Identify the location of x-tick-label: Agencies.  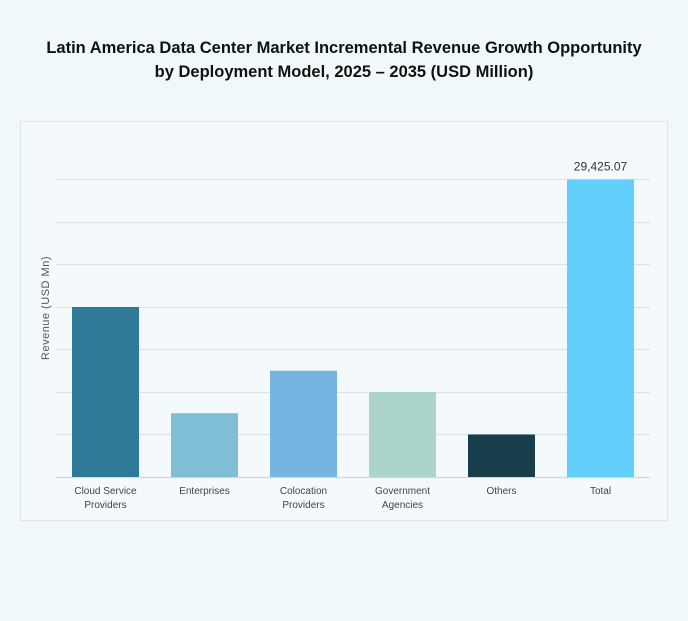
(402, 505).